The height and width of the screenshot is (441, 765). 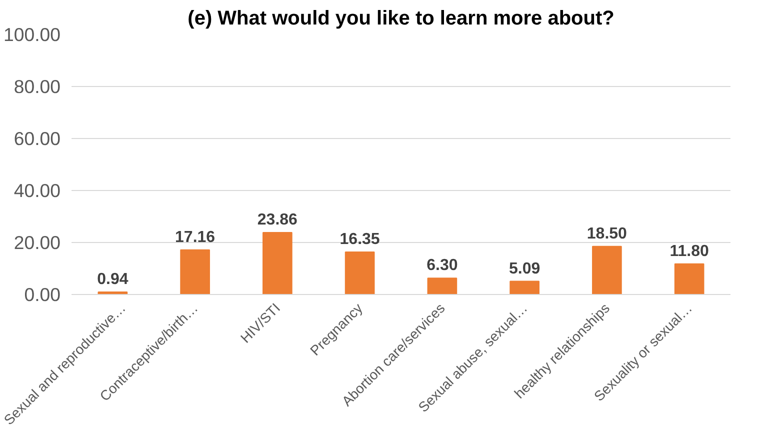 I want to click on data-label: 16.35, so click(x=360, y=239).